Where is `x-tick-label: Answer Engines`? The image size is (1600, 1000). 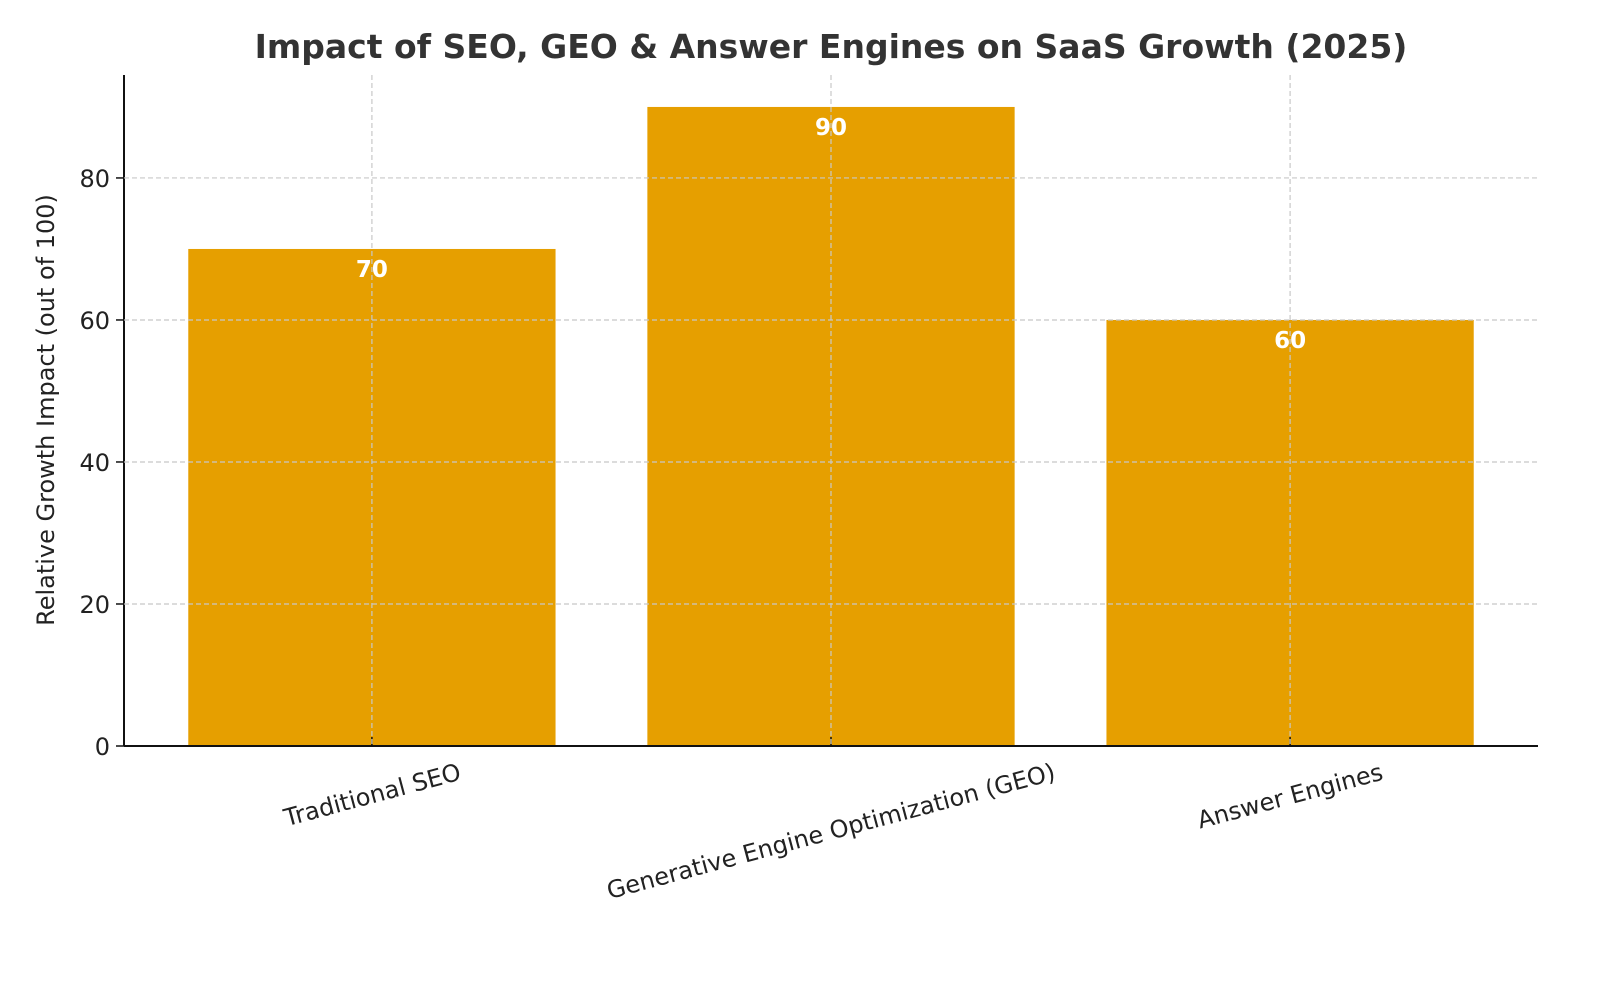
x-tick-label: Answer Engines is located at coordinates (1290, 796).